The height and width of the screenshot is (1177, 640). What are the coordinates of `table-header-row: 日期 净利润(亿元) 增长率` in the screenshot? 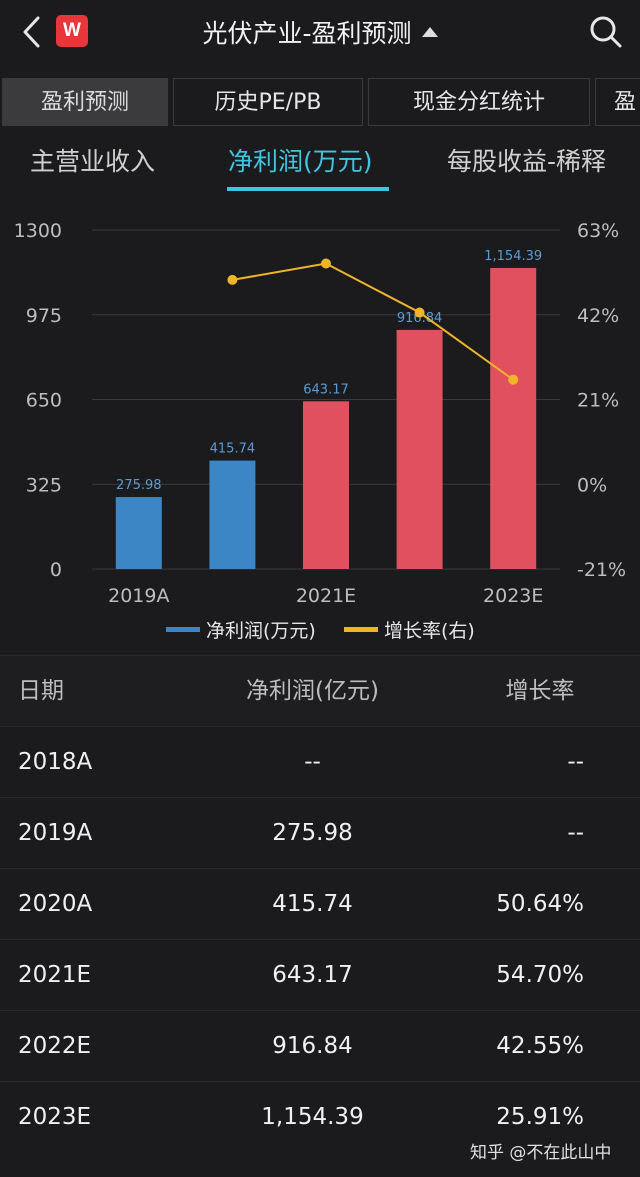 It's located at (320, 690).